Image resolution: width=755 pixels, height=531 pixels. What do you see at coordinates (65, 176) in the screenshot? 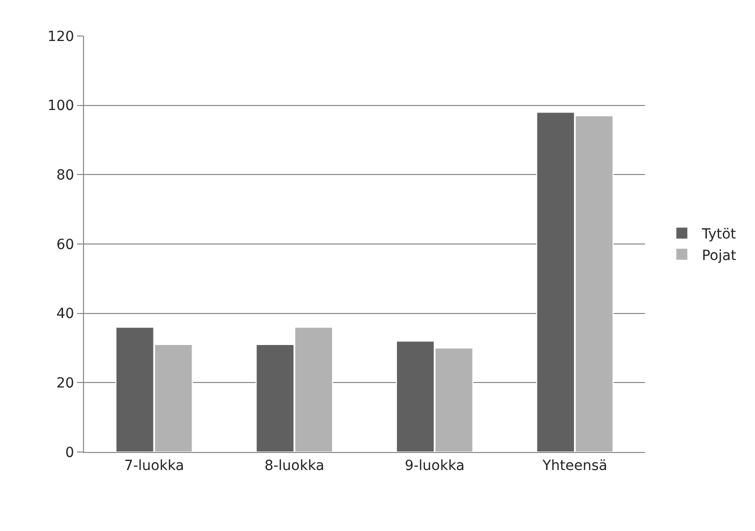
I see `y-tick-label: 80` at bounding box center [65, 176].